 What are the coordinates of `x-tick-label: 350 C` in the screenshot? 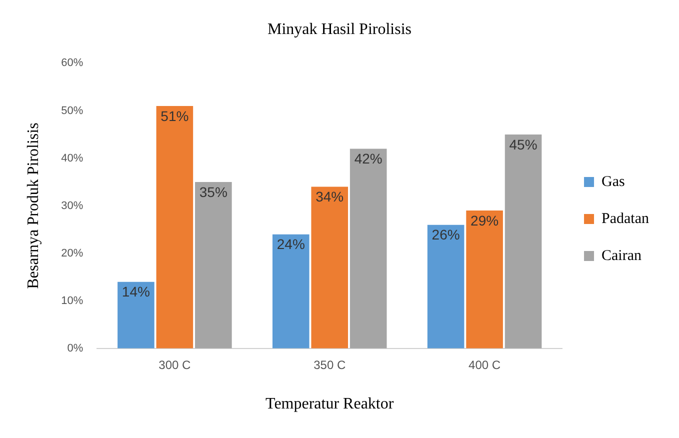 It's located at (330, 365).